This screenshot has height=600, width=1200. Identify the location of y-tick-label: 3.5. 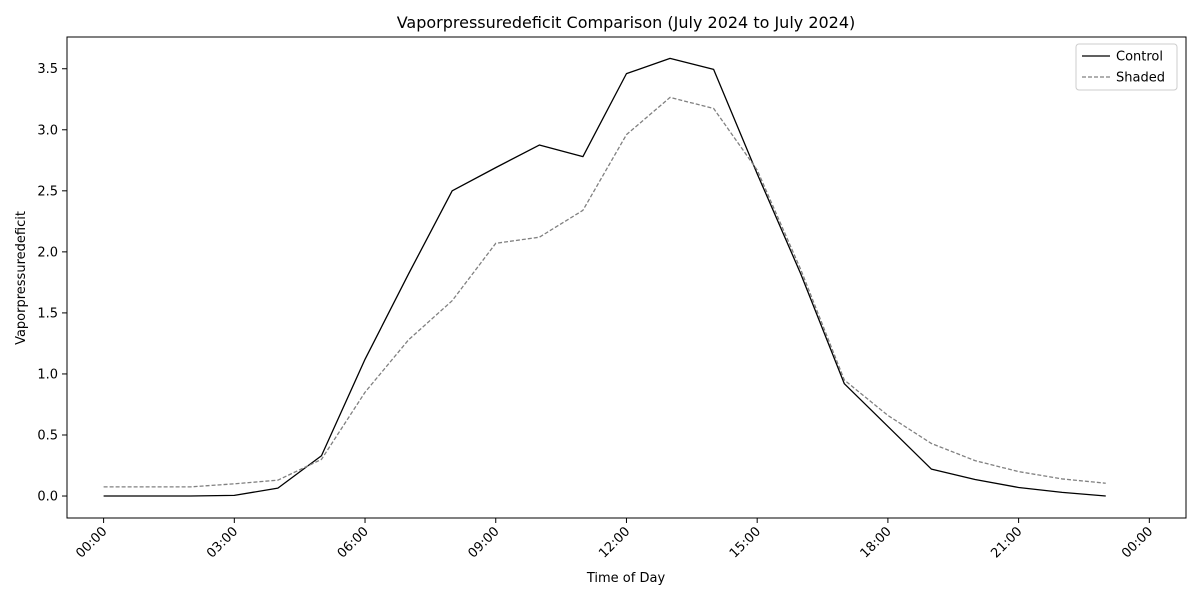
(47, 69).